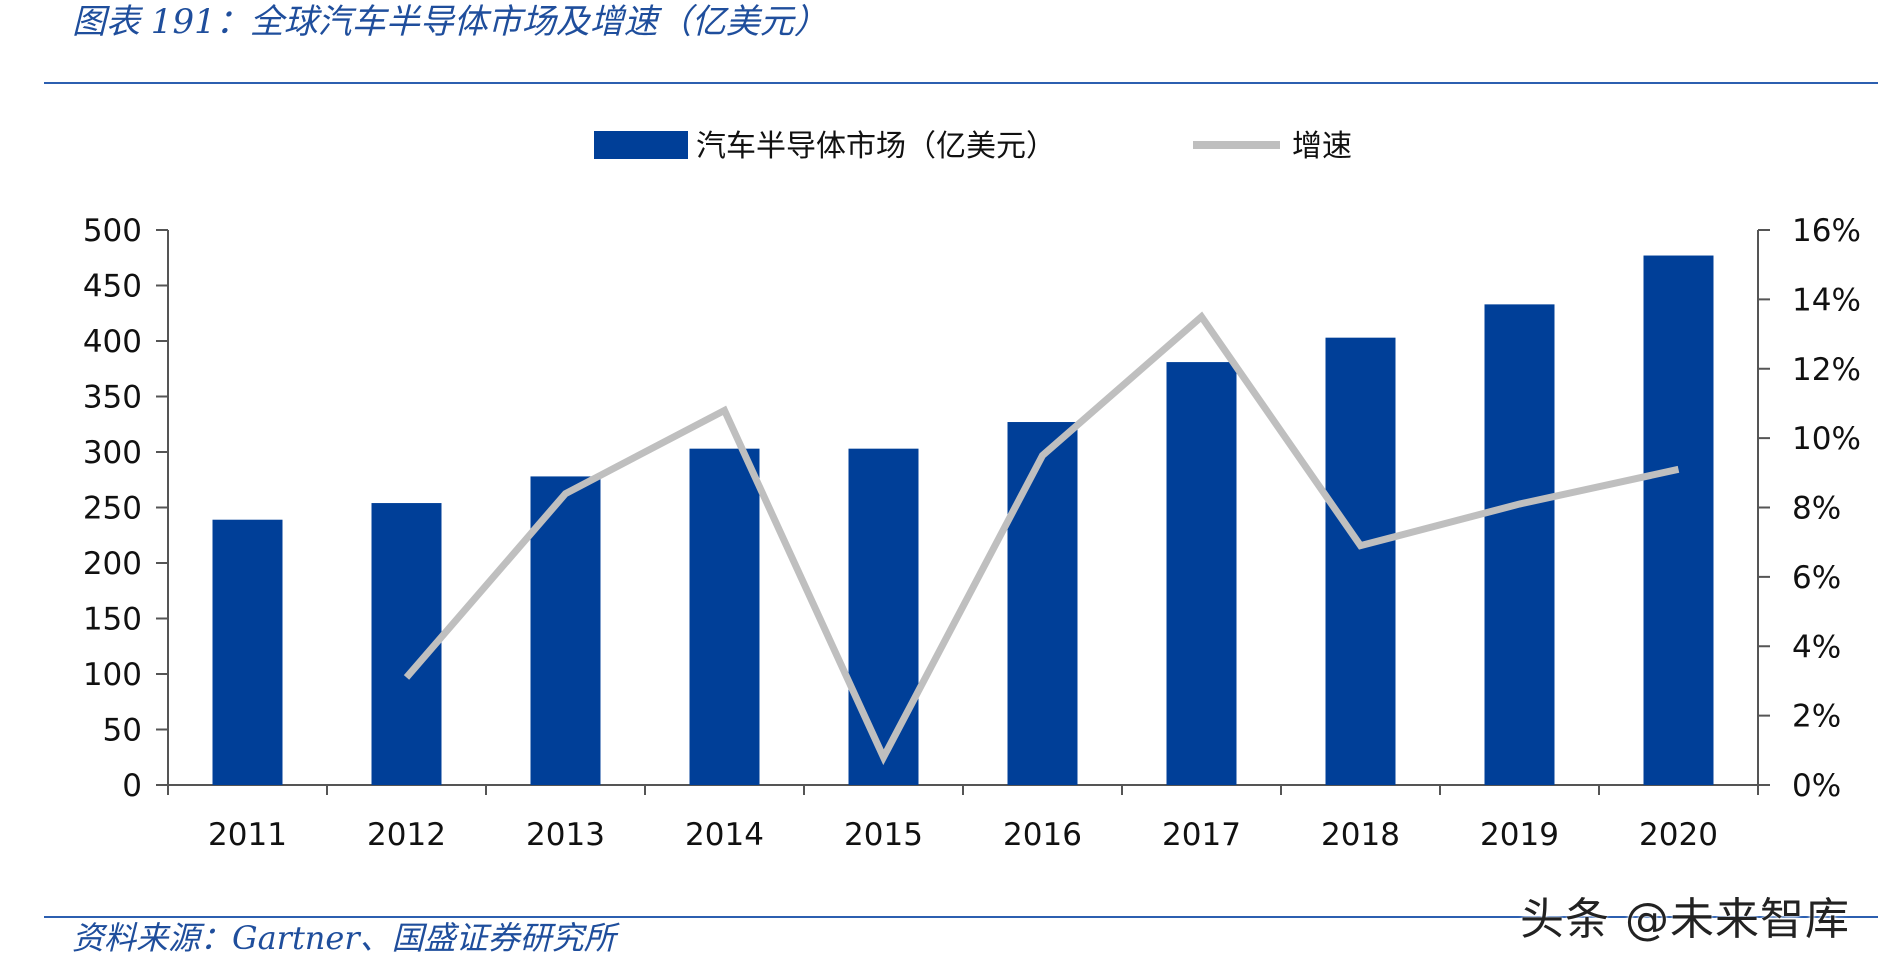  I want to click on x-tick-label: 2019, so click(1519, 835).